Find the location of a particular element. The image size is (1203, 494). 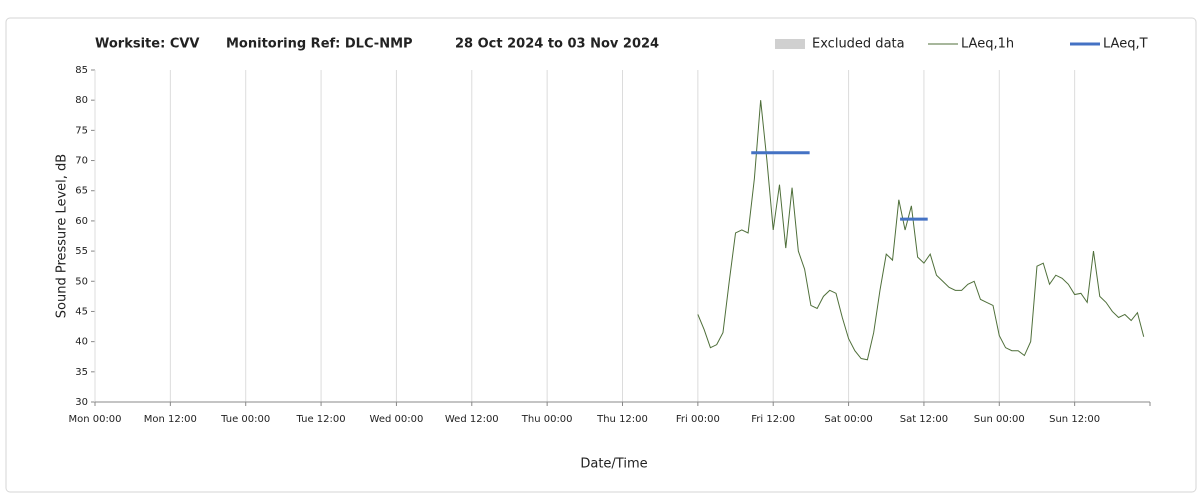

y-tick-label: 35 is located at coordinates (81, 372).